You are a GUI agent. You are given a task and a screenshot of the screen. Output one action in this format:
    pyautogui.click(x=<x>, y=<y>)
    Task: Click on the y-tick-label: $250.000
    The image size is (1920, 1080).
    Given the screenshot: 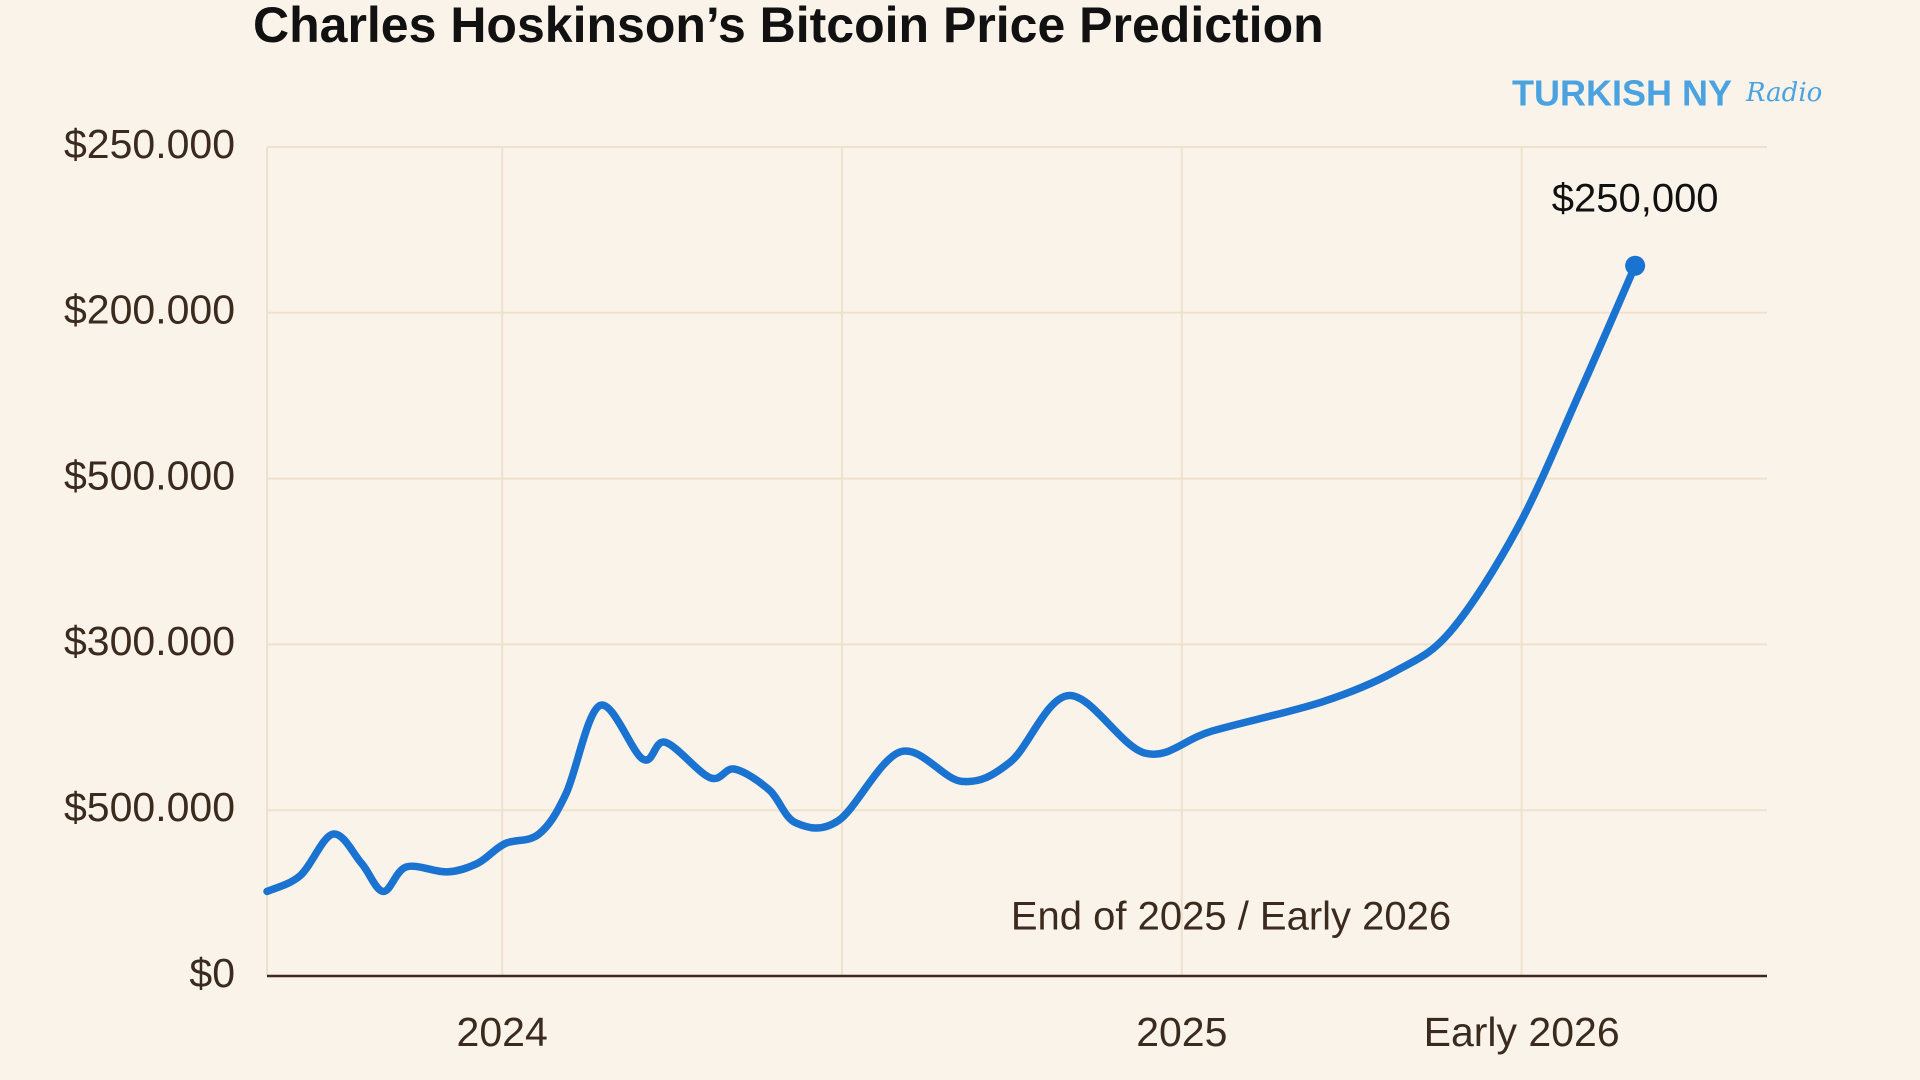 What is the action you would take?
    pyautogui.click(x=149, y=144)
    